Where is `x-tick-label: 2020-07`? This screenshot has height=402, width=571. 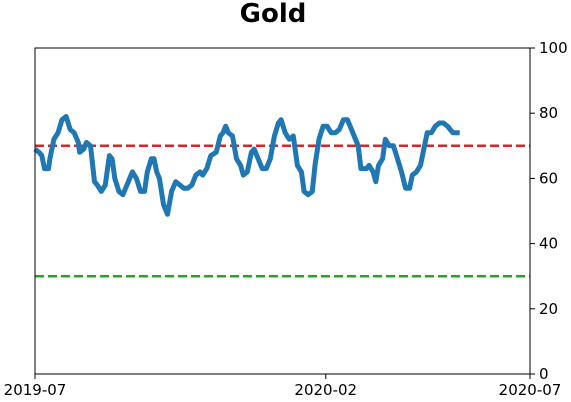 x-tick-label: 2020-07 is located at coordinates (530, 390).